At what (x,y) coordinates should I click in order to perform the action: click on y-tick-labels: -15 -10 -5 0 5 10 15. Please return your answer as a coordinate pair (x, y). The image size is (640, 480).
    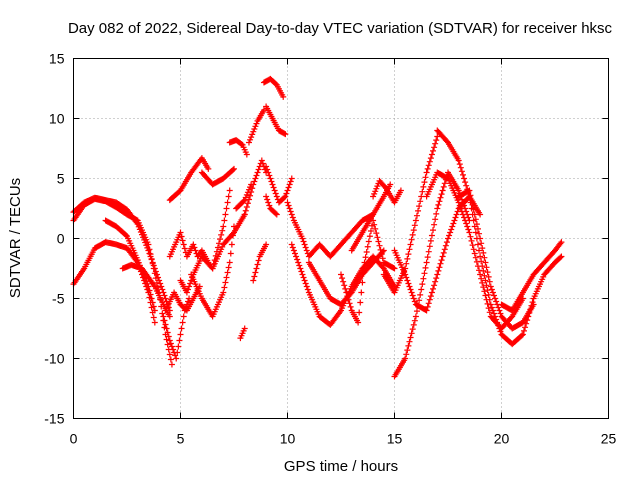
    Looking at the image, I should click on (54, 239).